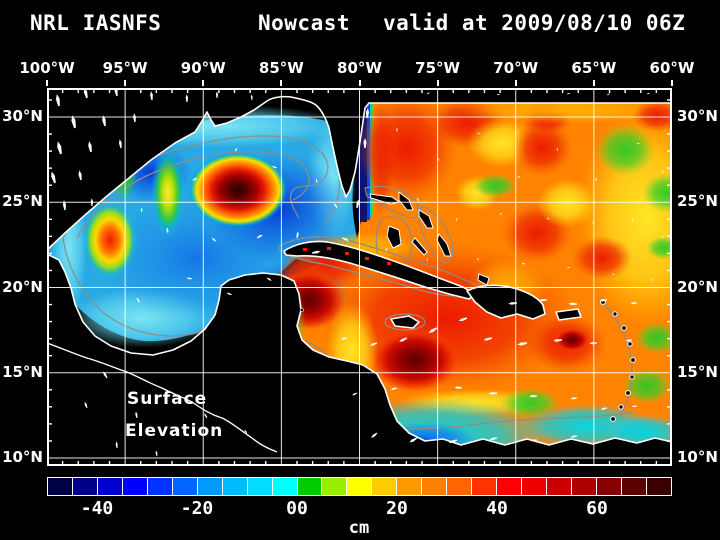 The height and width of the screenshot is (540, 720). I want to click on lon-tick-label: 70°W, so click(516, 68).